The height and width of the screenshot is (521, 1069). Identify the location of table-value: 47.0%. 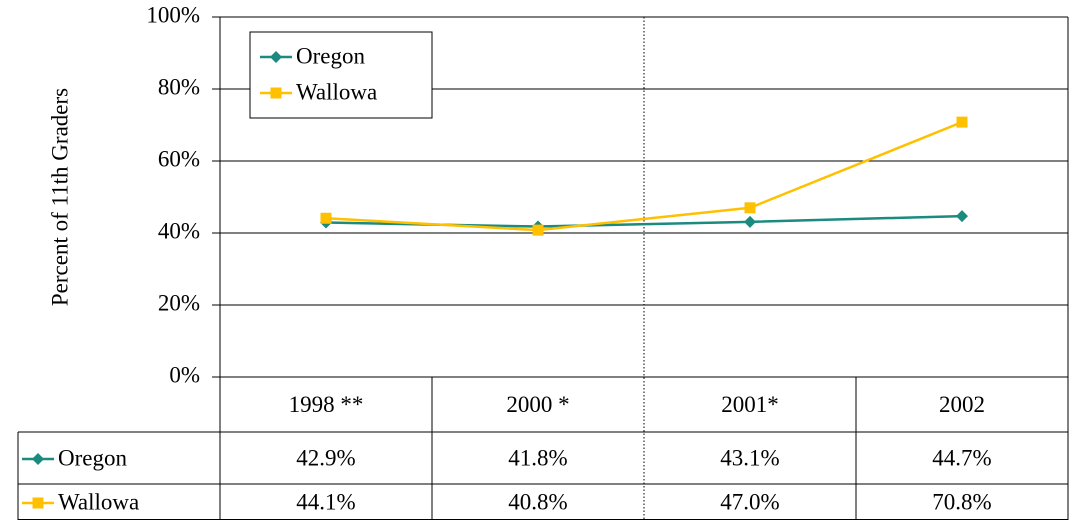
(749, 501).